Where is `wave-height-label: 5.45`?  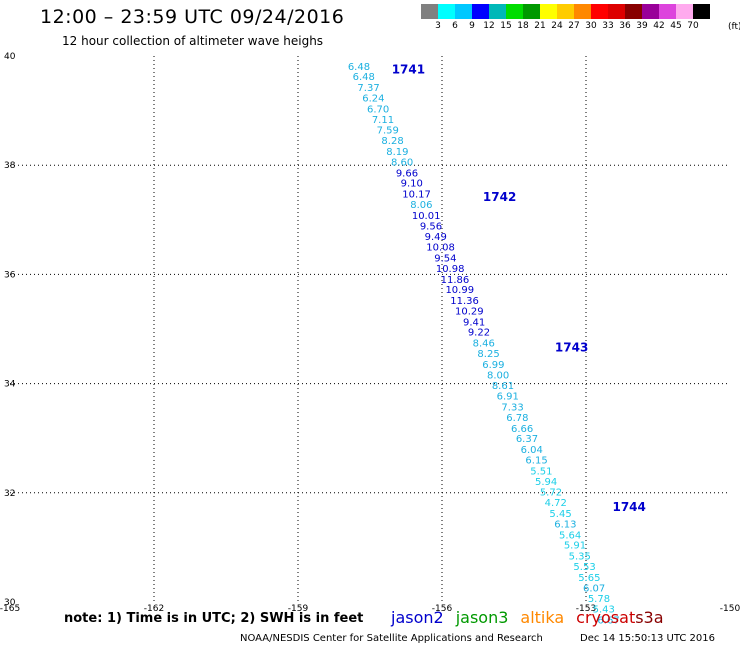 wave-height-label: 5.45 is located at coordinates (560, 514).